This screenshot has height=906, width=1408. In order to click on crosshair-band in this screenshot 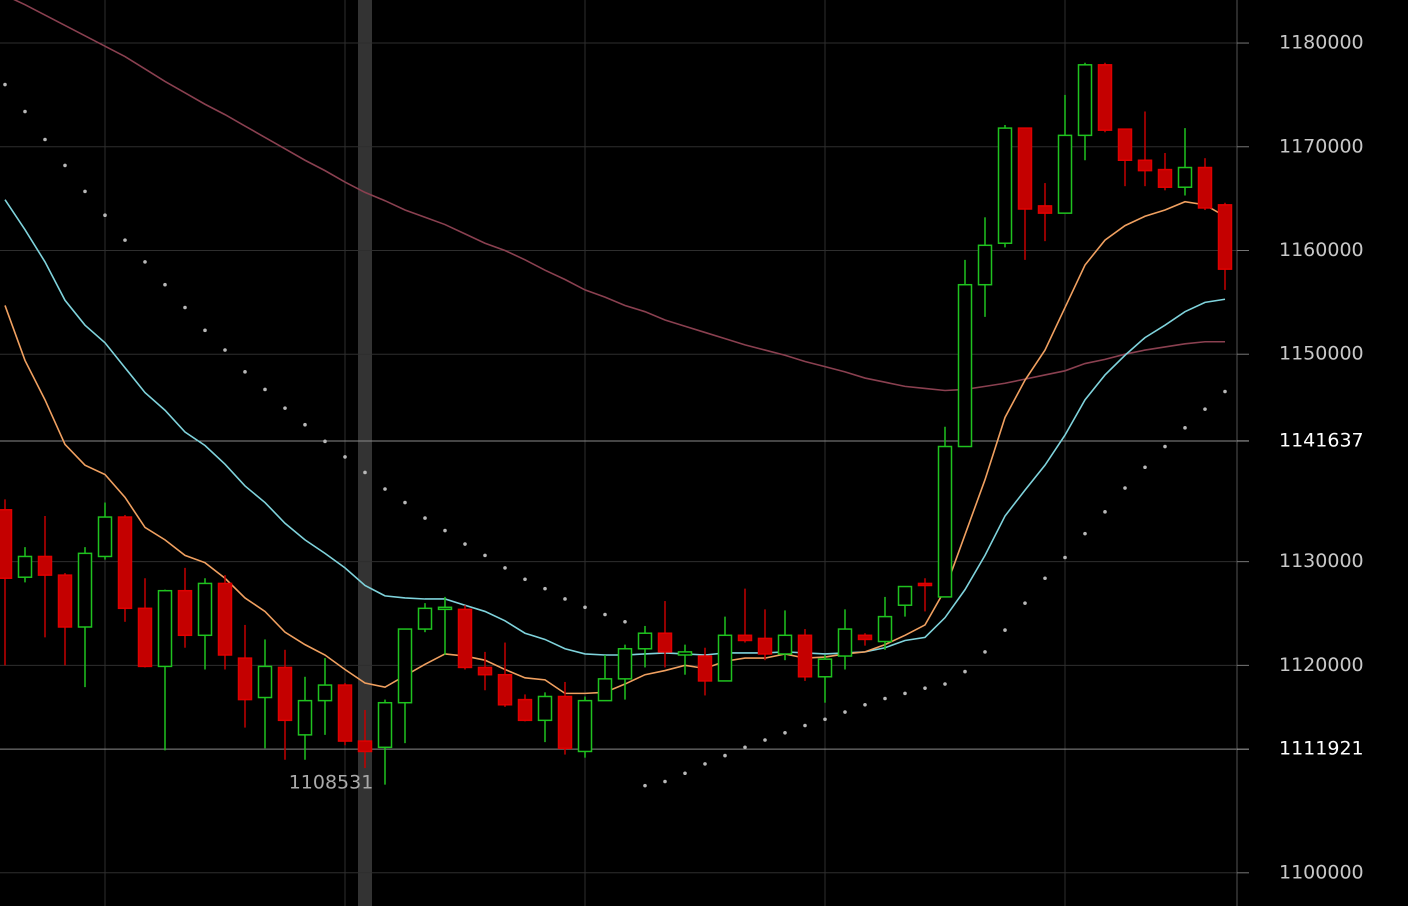, I will do `click(365, 453)`.